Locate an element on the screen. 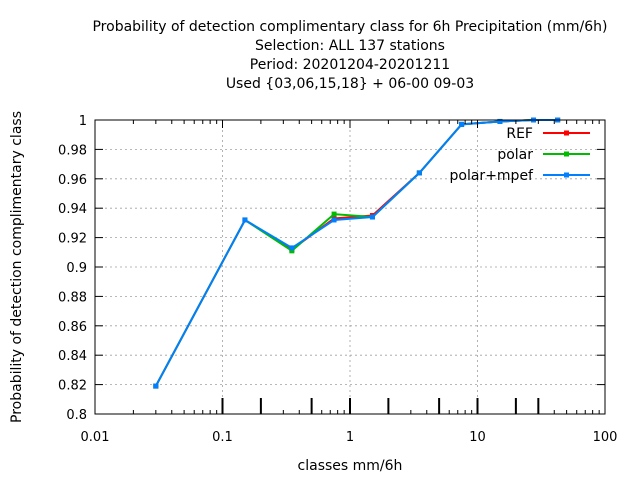 This screenshot has height=480, width=640. y-tick-label: 0.8 is located at coordinates (76, 415).